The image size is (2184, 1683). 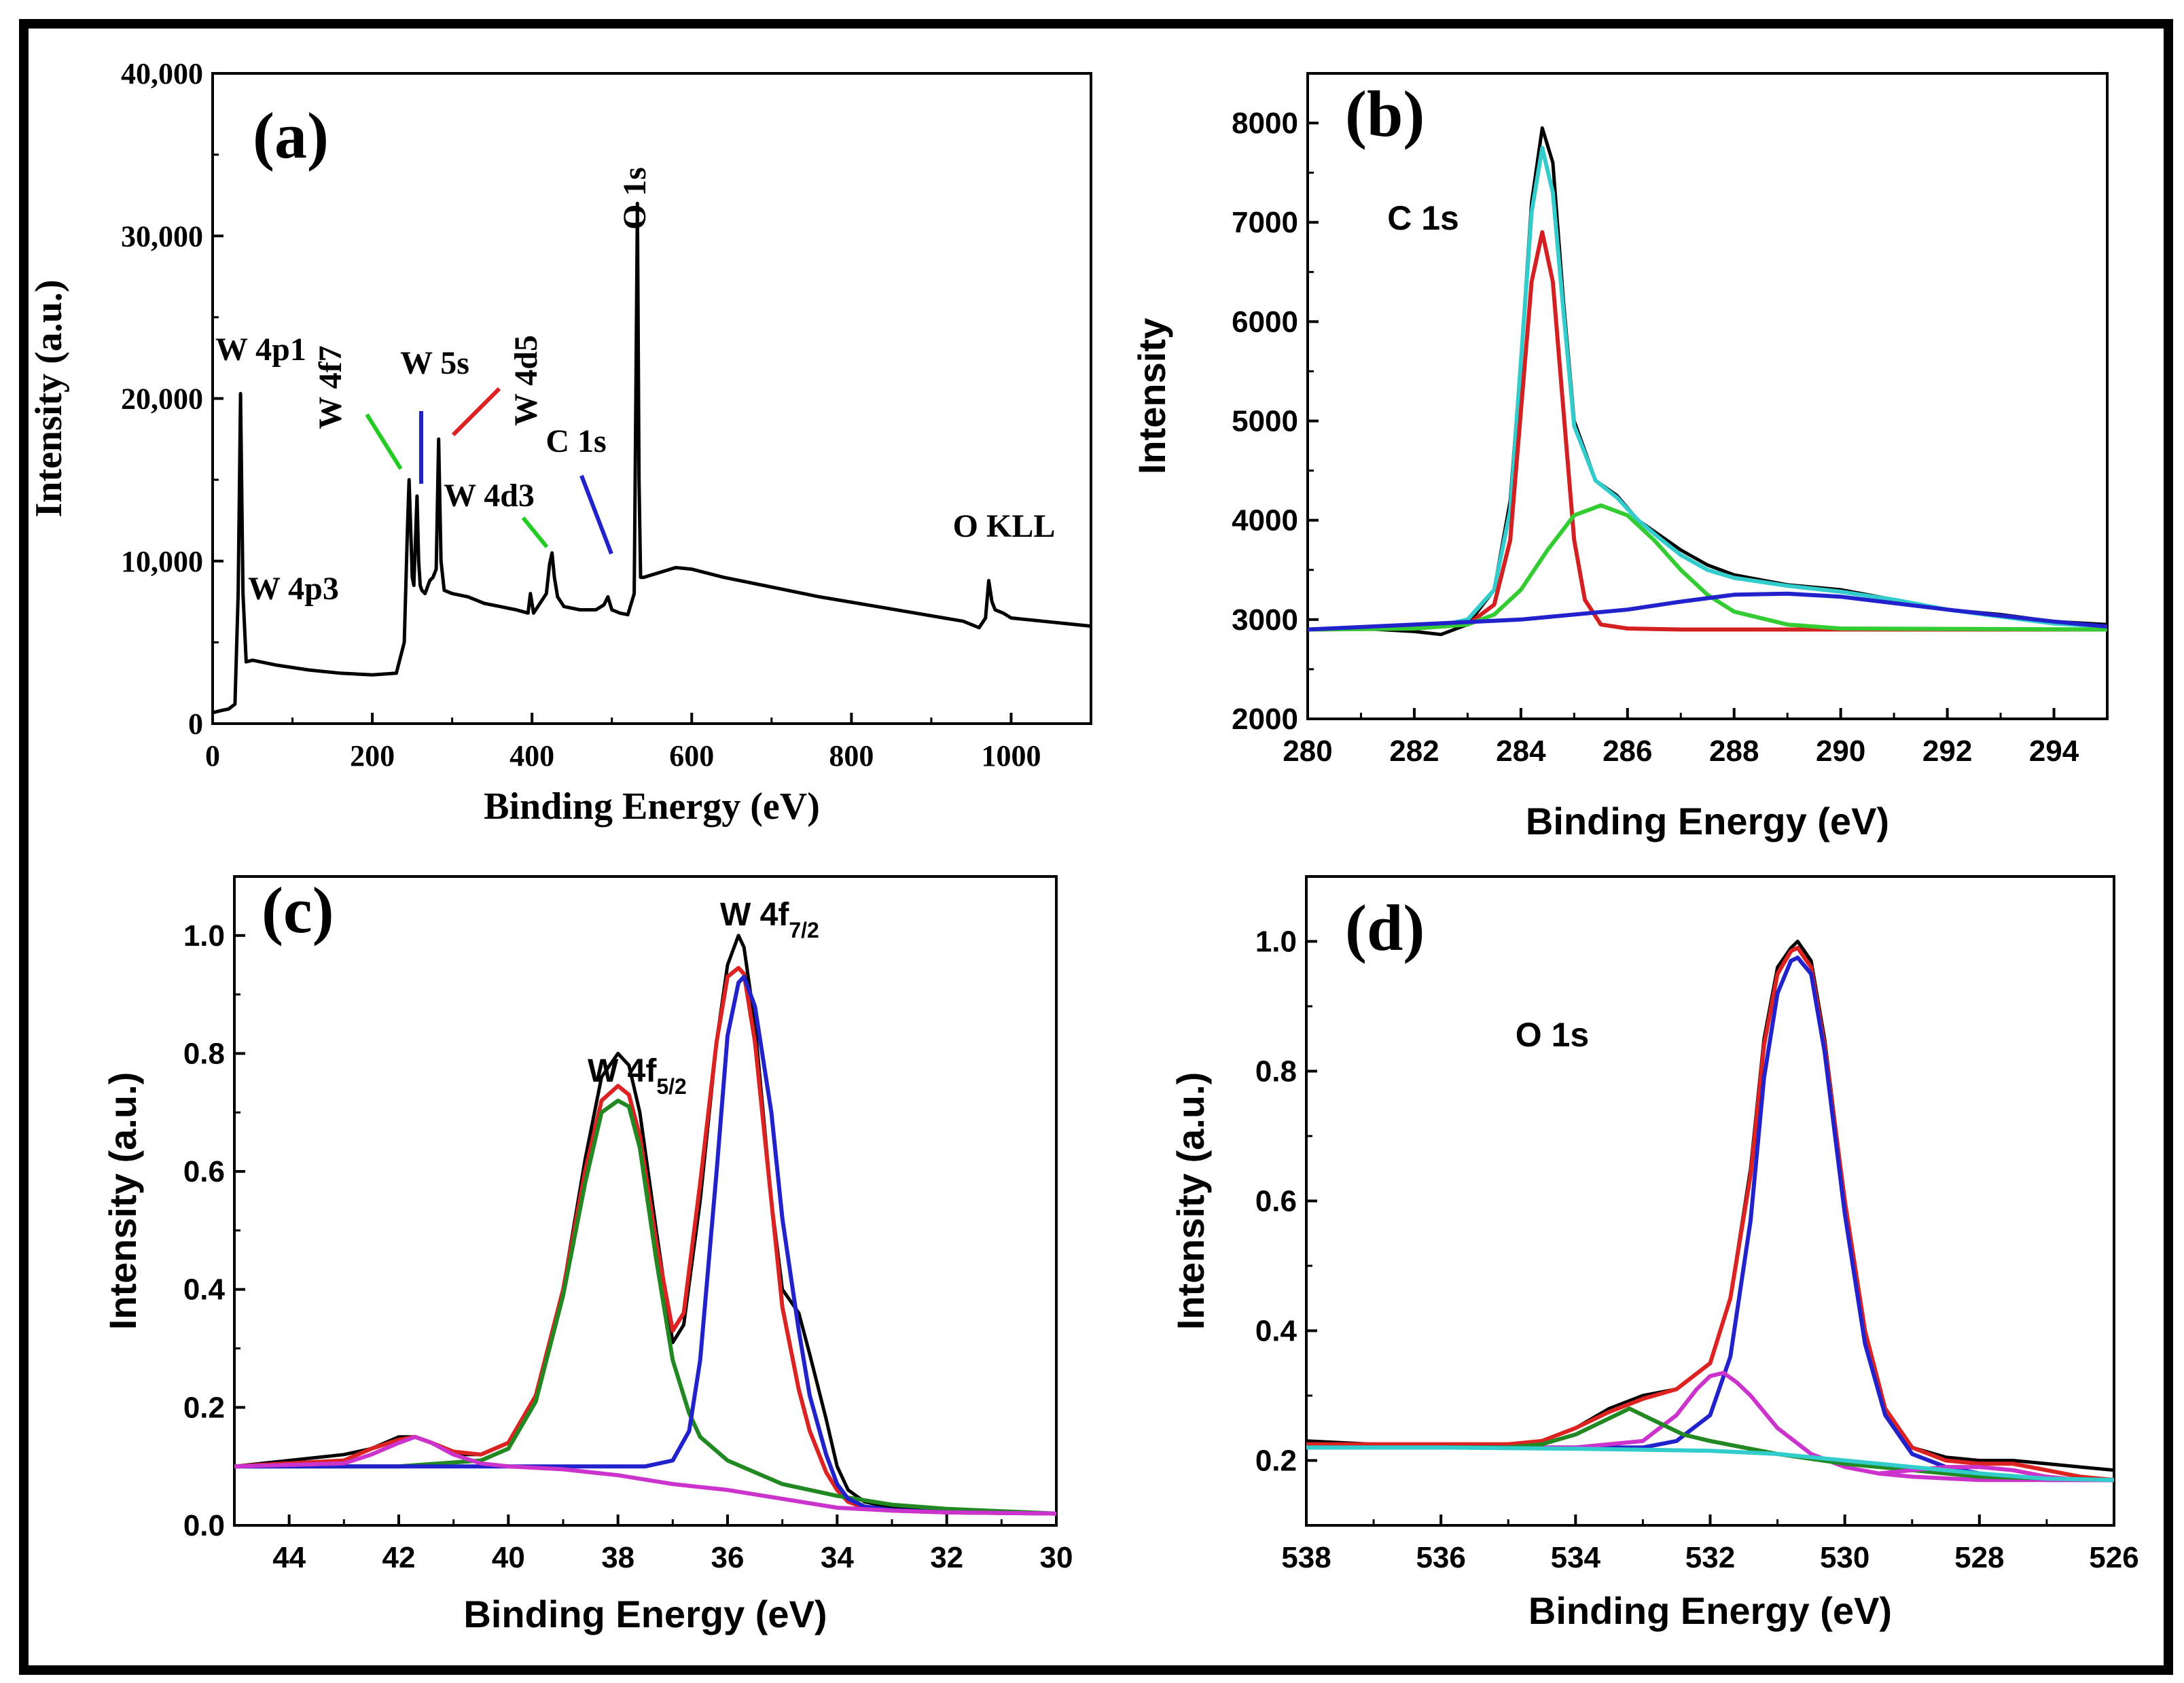 I want to click on peak-annotation: W 4f5/2, so click(x=637, y=1076).